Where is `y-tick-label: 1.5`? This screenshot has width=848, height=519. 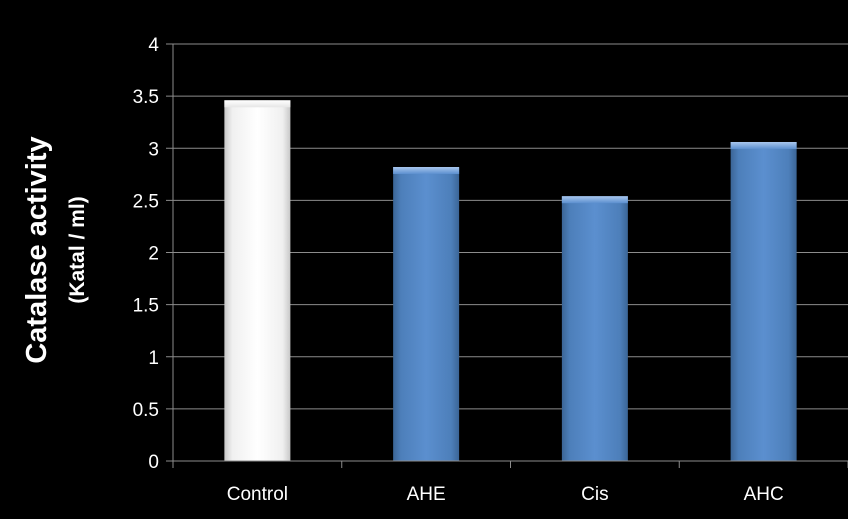 y-tick-label: 1.5 is located at coordinates (146, 306).